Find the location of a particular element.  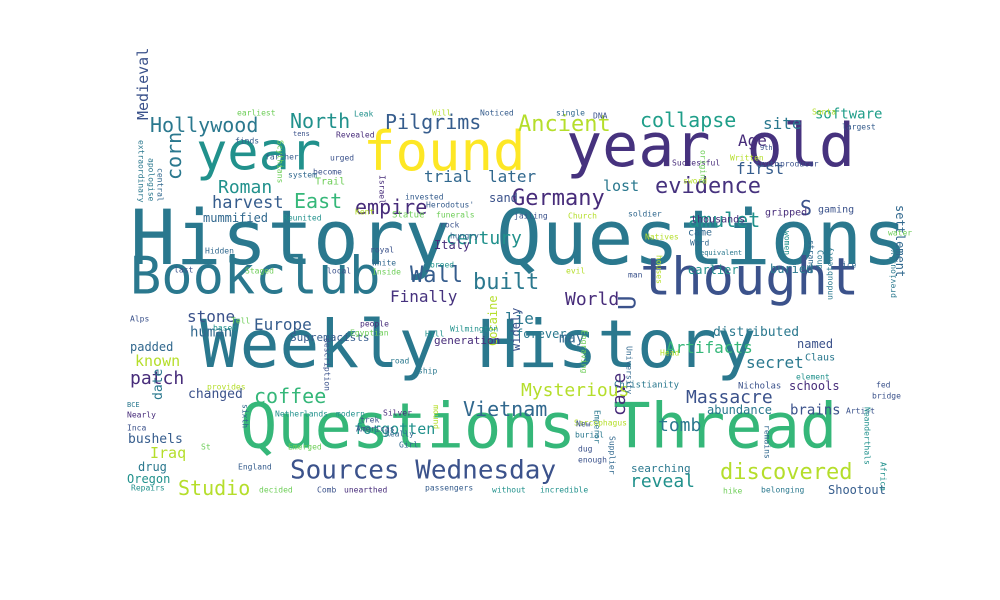

word-sand: sand is located at coordinates (503, 198).